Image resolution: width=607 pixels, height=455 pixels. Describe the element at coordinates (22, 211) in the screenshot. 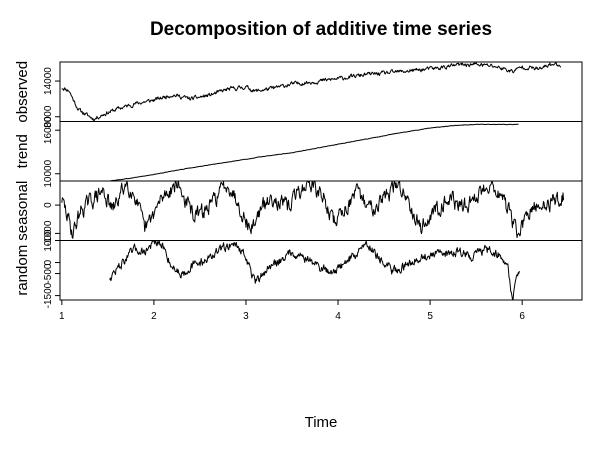

I see `y-axis-label: seasonal` at that location.